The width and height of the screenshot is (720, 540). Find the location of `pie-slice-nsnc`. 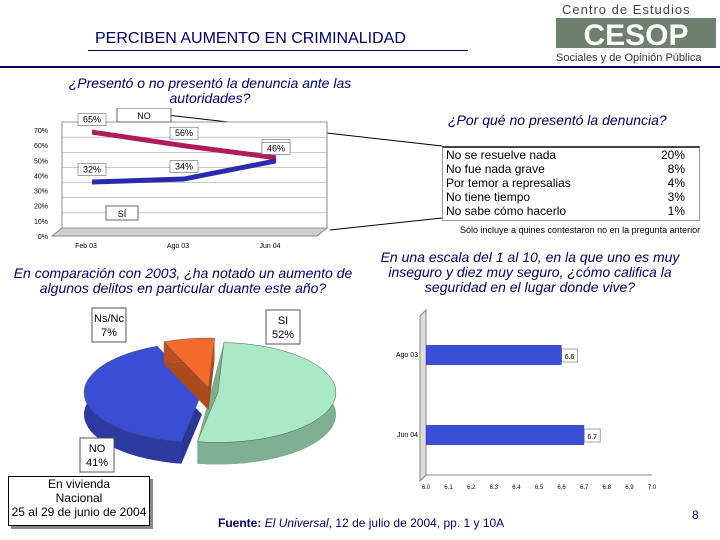

pie-slice-nsnc is located at coordinates (189, 363).